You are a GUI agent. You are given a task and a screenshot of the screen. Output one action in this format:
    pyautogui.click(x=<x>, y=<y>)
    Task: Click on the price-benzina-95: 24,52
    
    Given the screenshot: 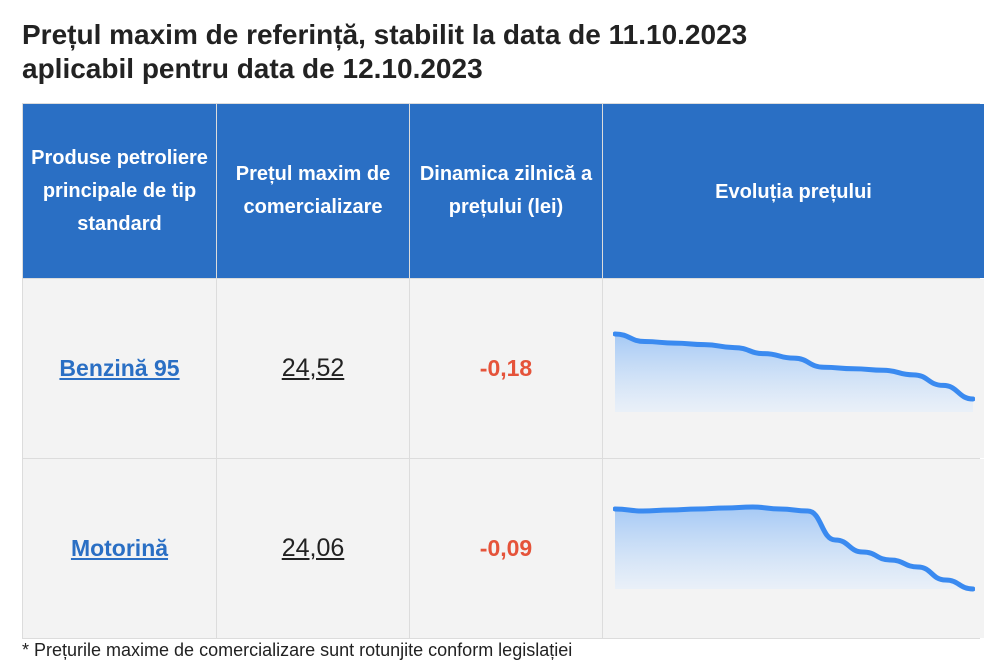 What is the action you would take?
    pyautogui.click(x=313, y=368)
    